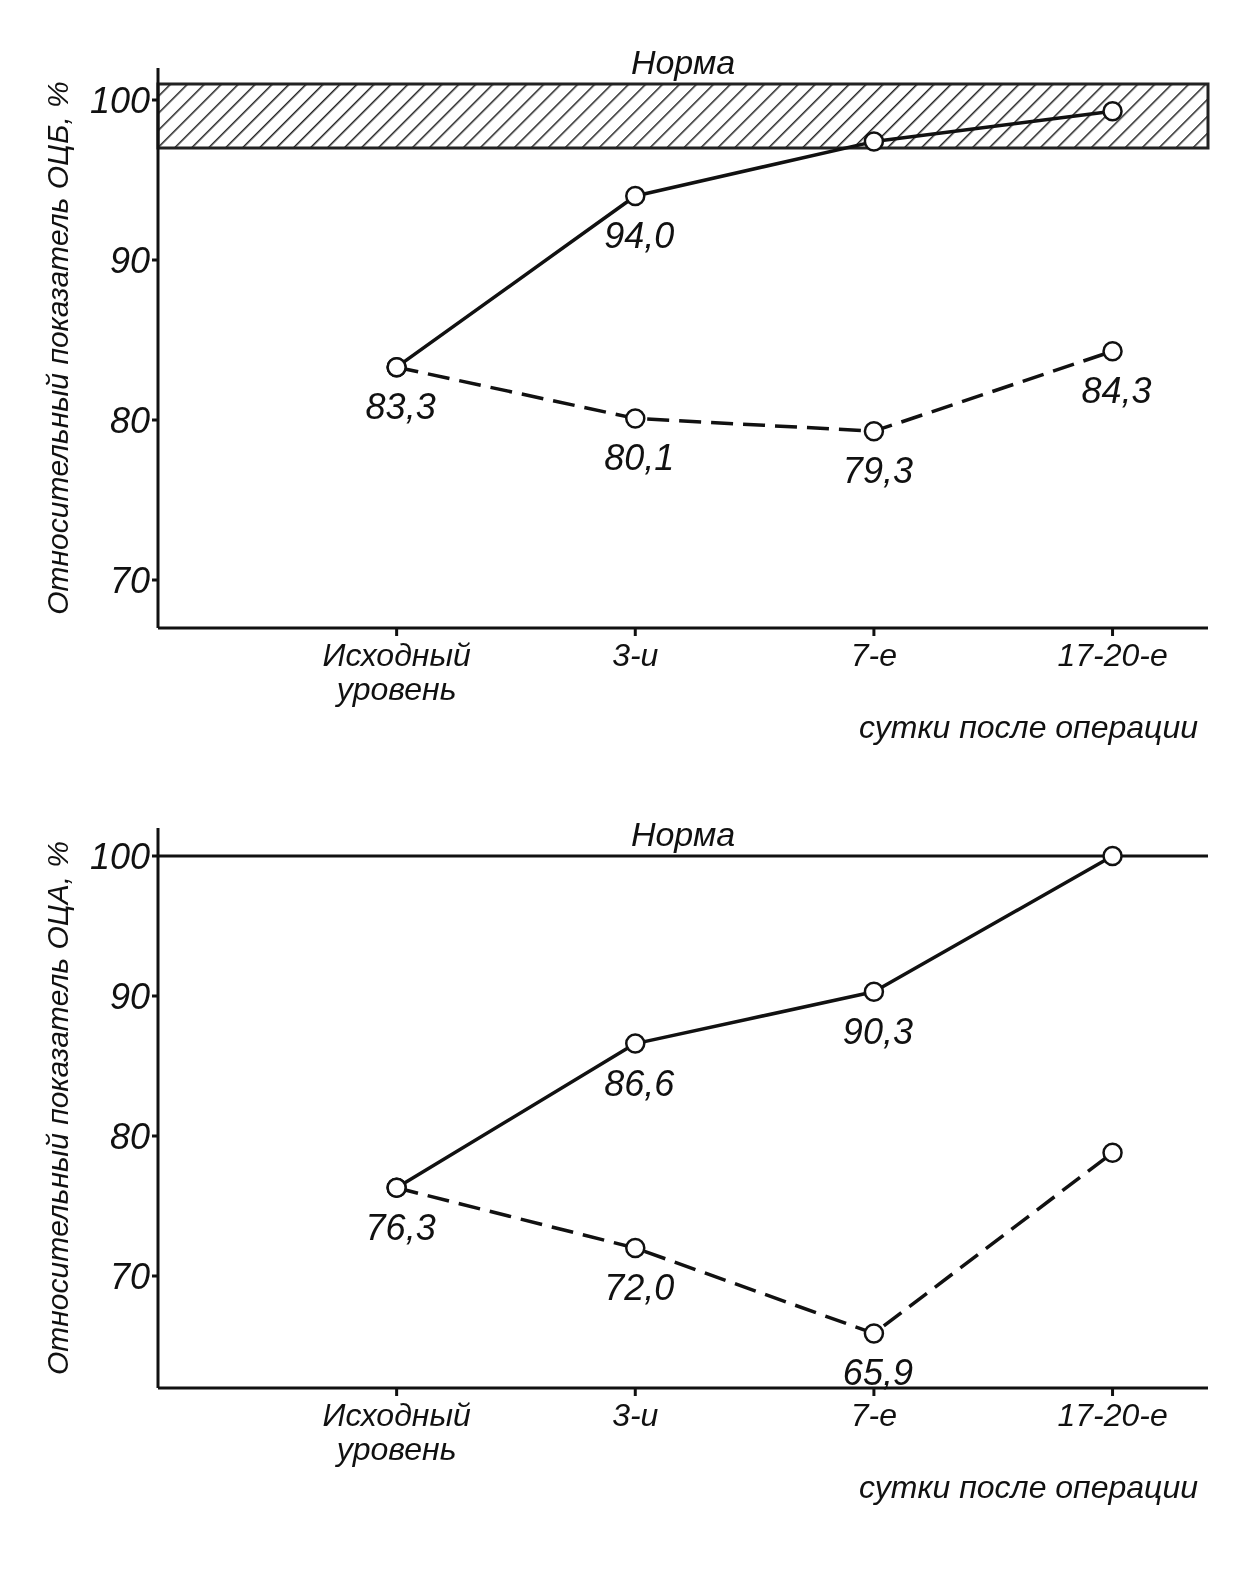  Describe the element at coordinates (877, 1373) in the screenshot. I see `data-label: 65,9` at that location.